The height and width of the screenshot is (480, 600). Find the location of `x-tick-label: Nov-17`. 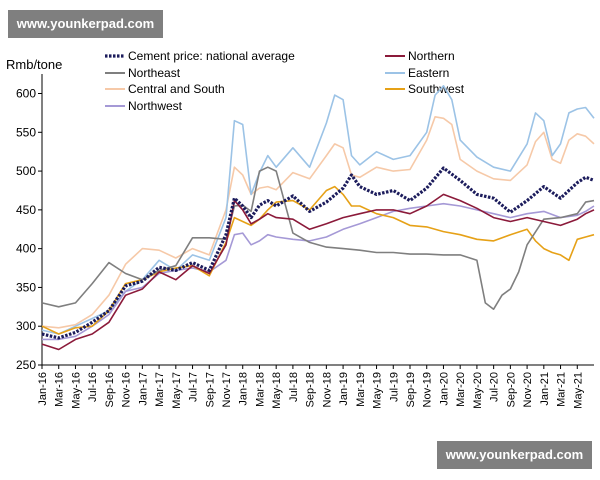

x-tick-label: Nov-17 is located at coordinates (227, 389).